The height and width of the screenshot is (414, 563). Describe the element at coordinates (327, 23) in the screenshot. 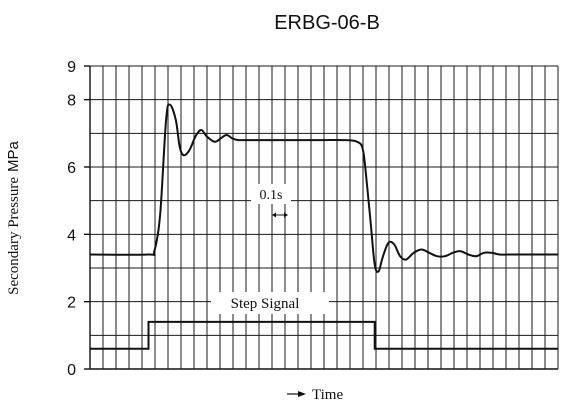

I see `chart-title: ERBG-06-B` at that location.